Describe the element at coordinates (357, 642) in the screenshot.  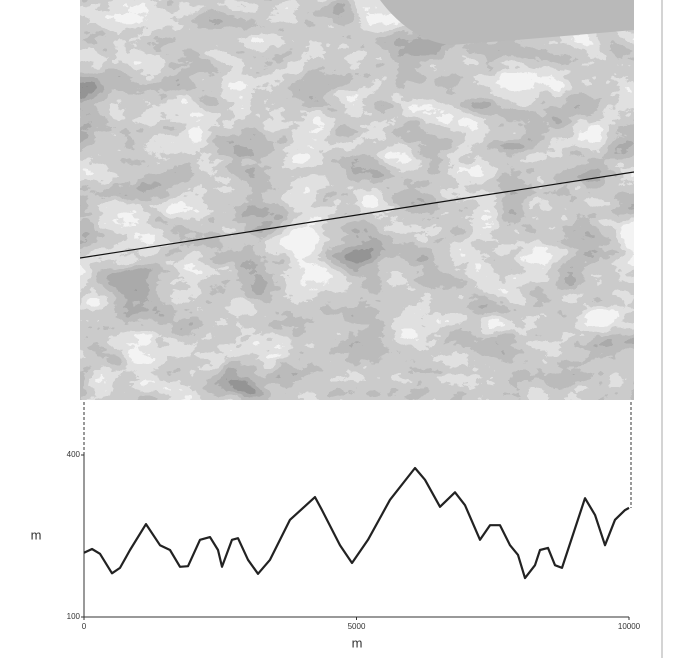
I see `x-axis-label: m` at that location.